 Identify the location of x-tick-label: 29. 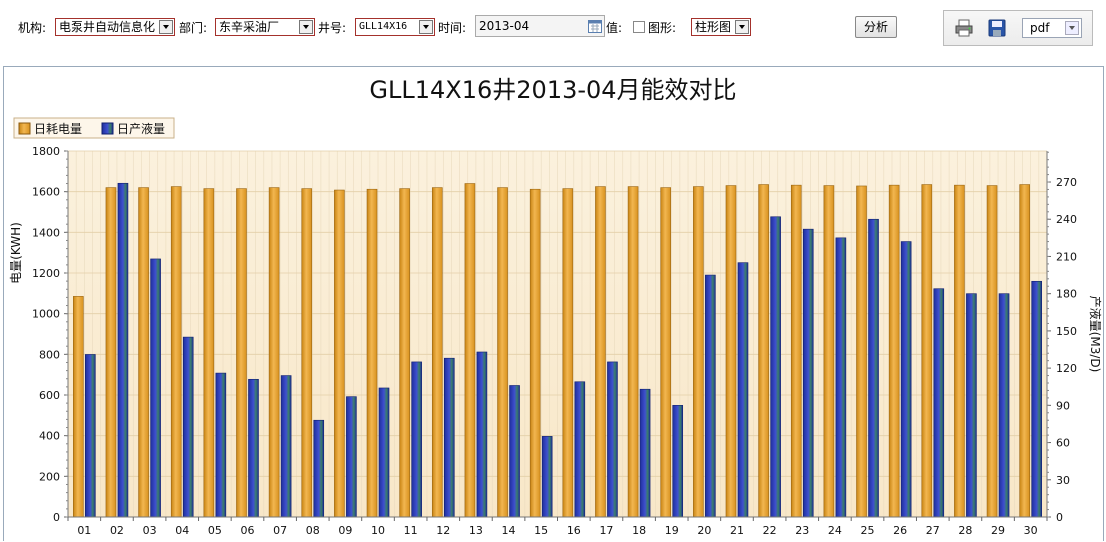
(998, 530).